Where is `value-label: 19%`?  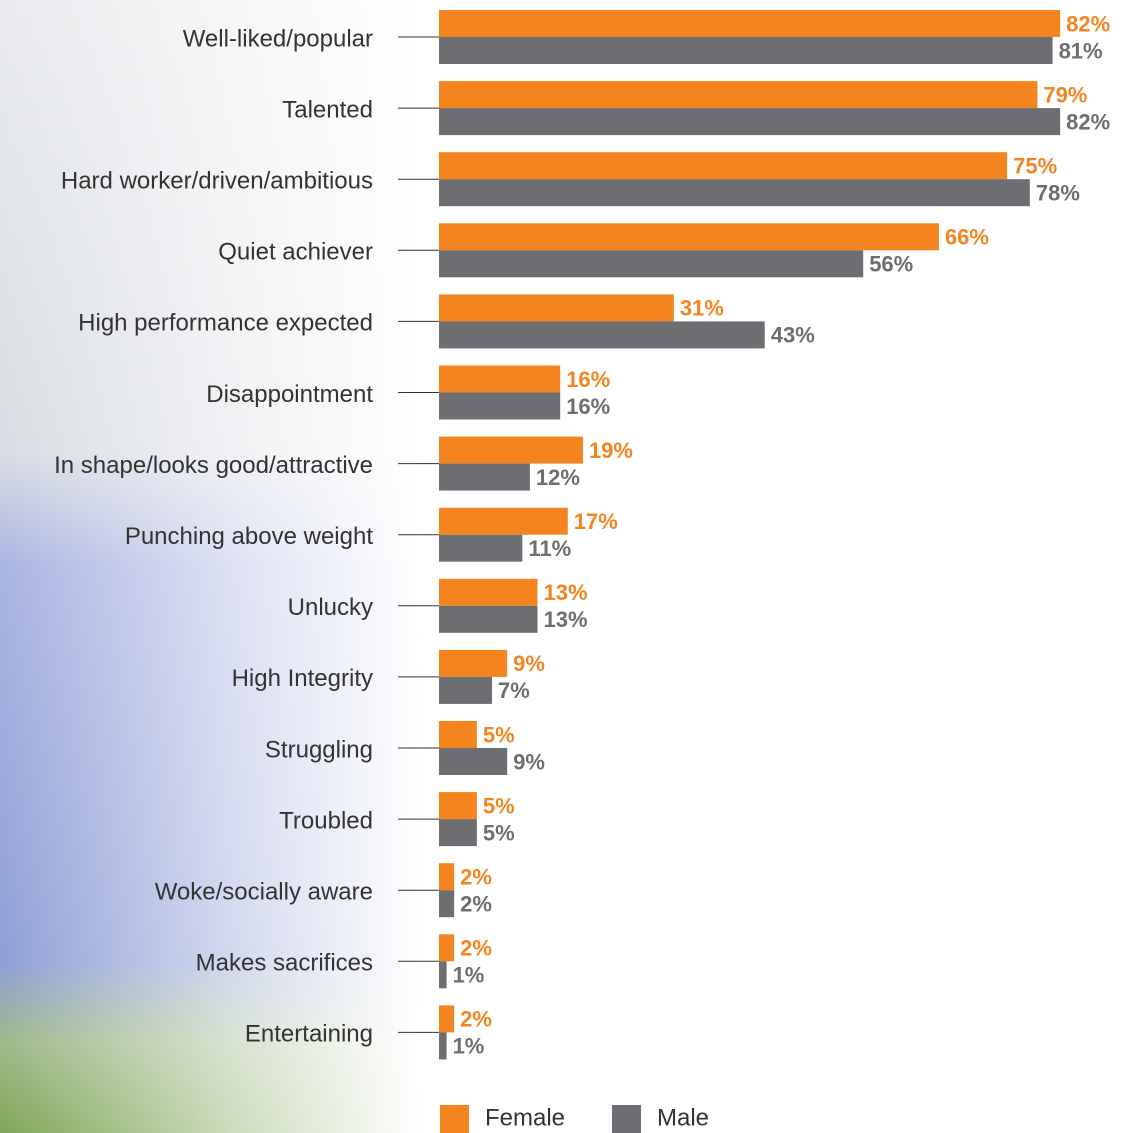 value-label: 19% is located at coordinates (611, 450).